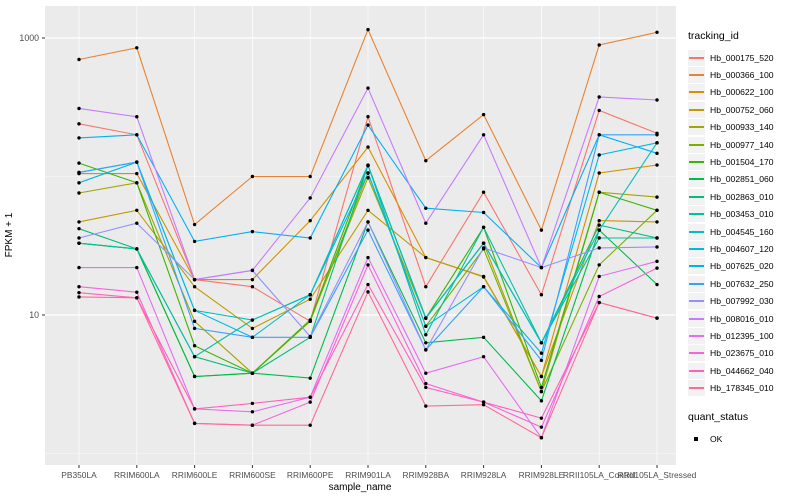  I want to click on quant-label: OK, so click(716, 438).